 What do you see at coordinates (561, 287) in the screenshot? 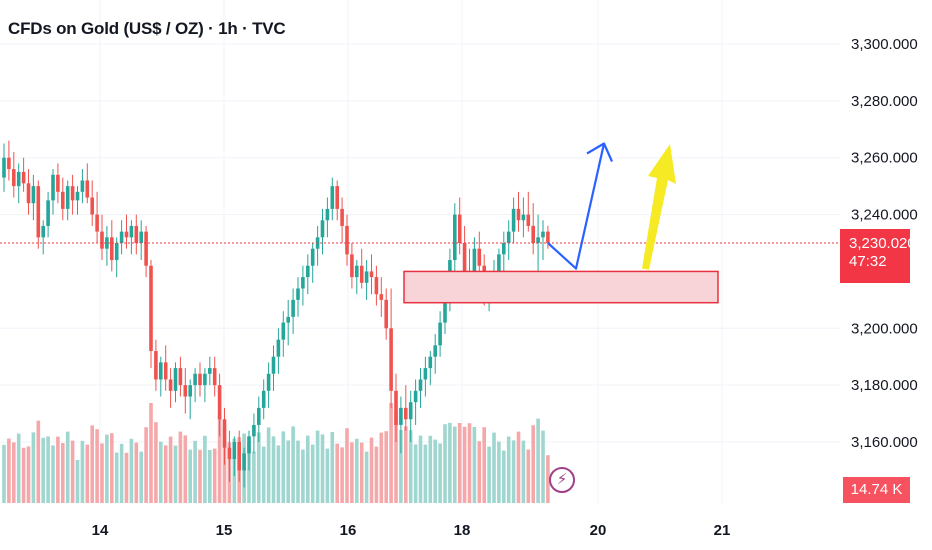
I see `support-zone` at bounding box center [561, 287].